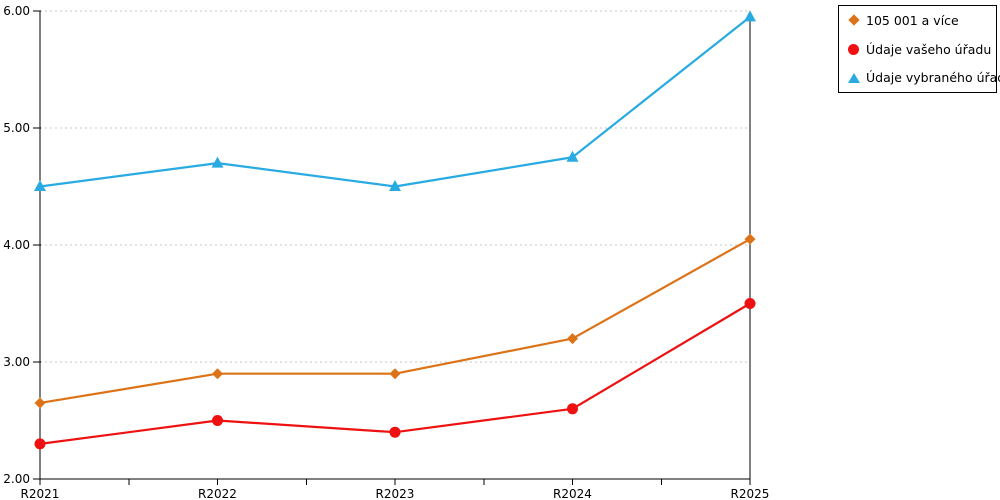 This screenshot has height=500, width=1000. Describe the element at coordinates (853, 77) in the screenshot. I see `triangle-icon` at that location.